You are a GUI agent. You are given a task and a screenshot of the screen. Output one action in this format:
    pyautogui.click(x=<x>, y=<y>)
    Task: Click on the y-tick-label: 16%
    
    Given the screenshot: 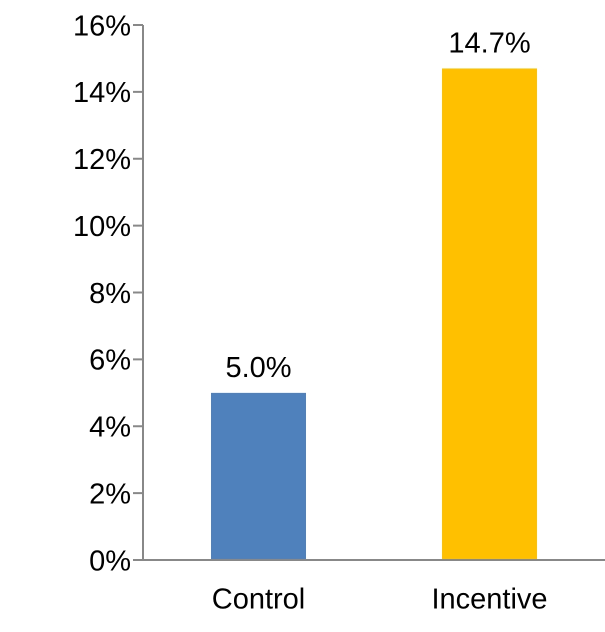 What is the action you would take?
    pyautogui.click(x=101, y=26)
    